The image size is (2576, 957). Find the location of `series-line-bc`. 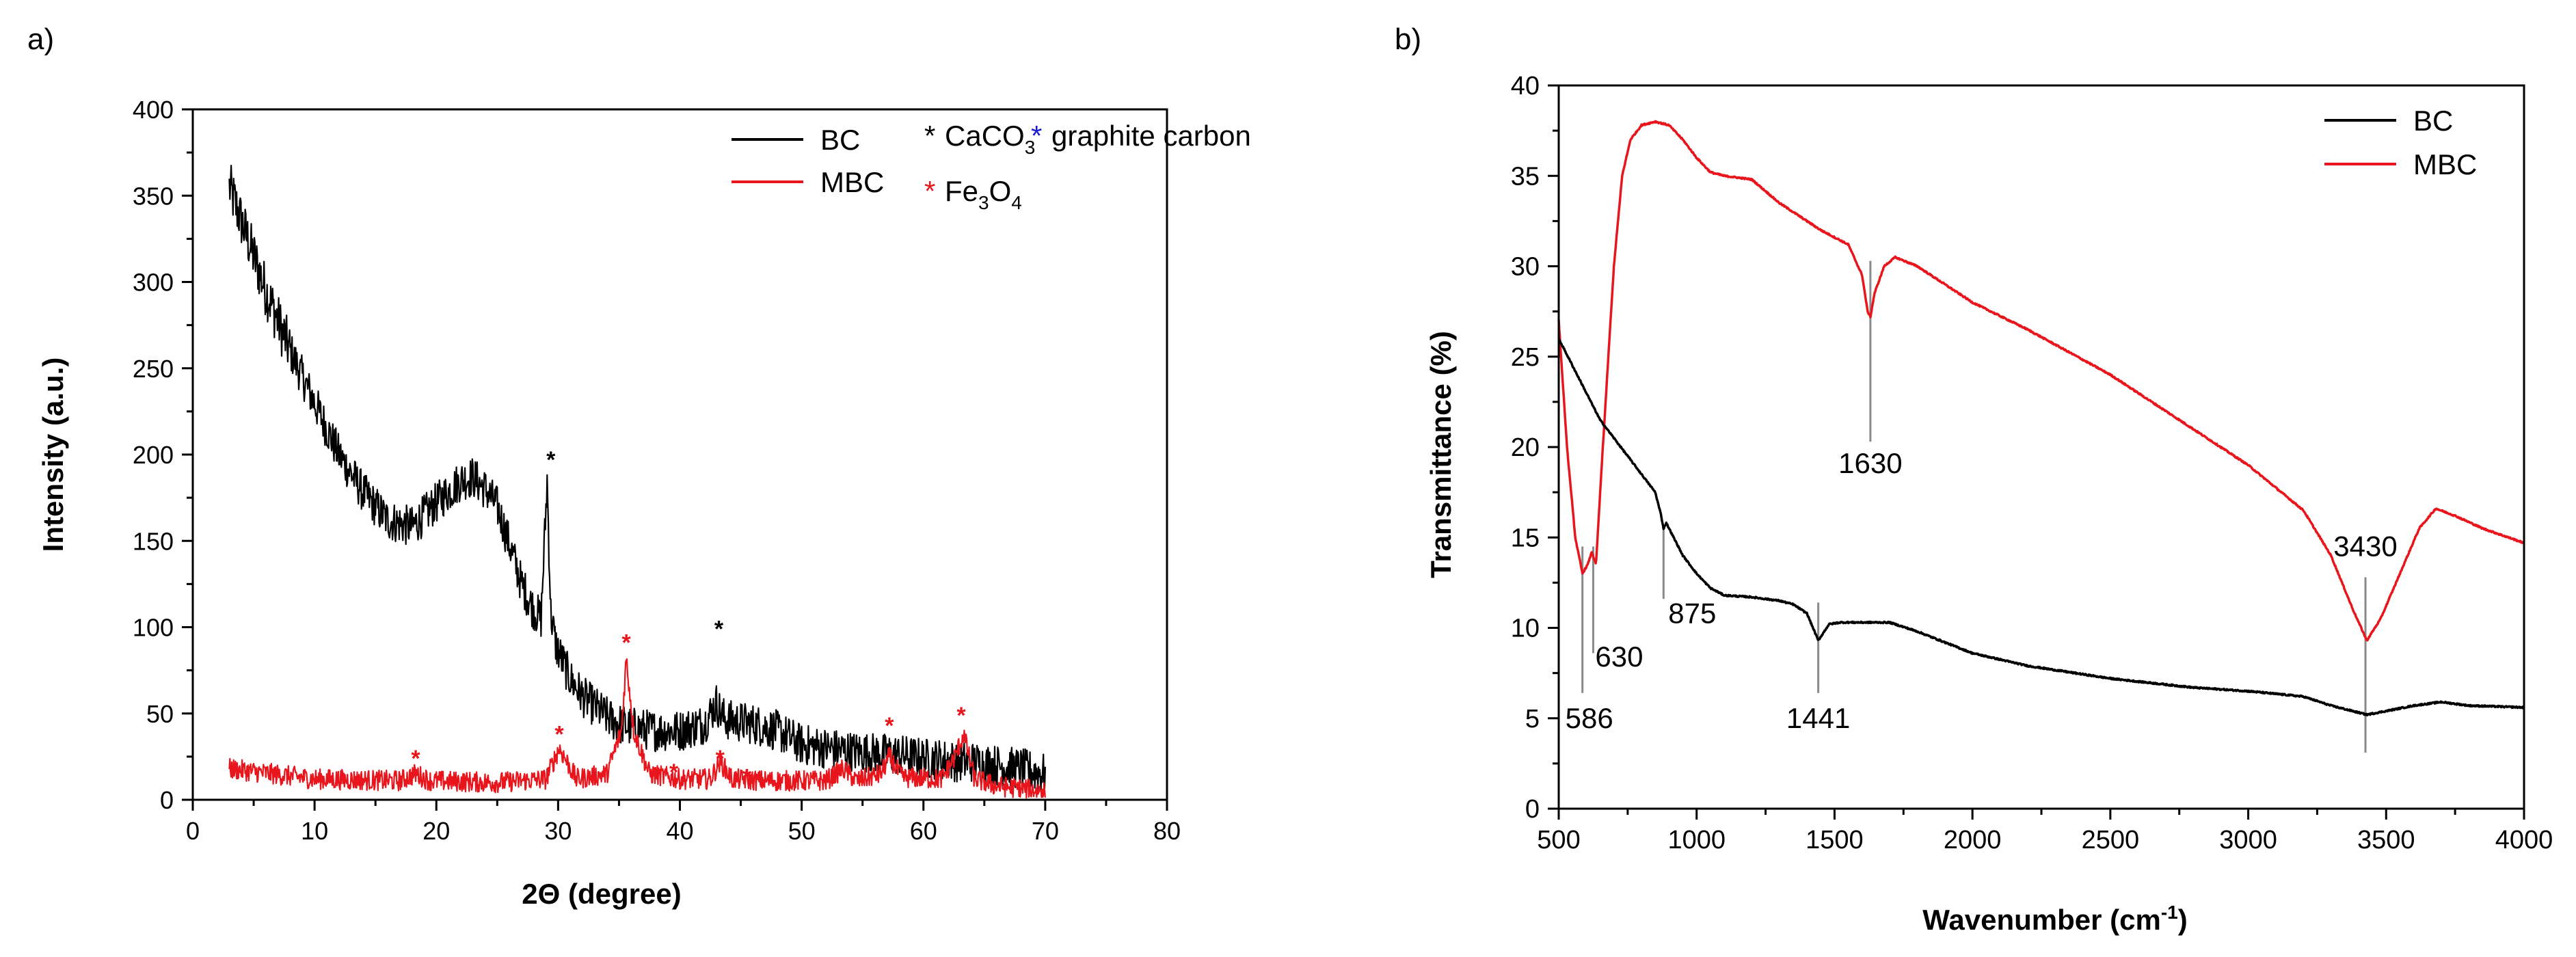

series-line-bc is located at coordinates (2041, 526).